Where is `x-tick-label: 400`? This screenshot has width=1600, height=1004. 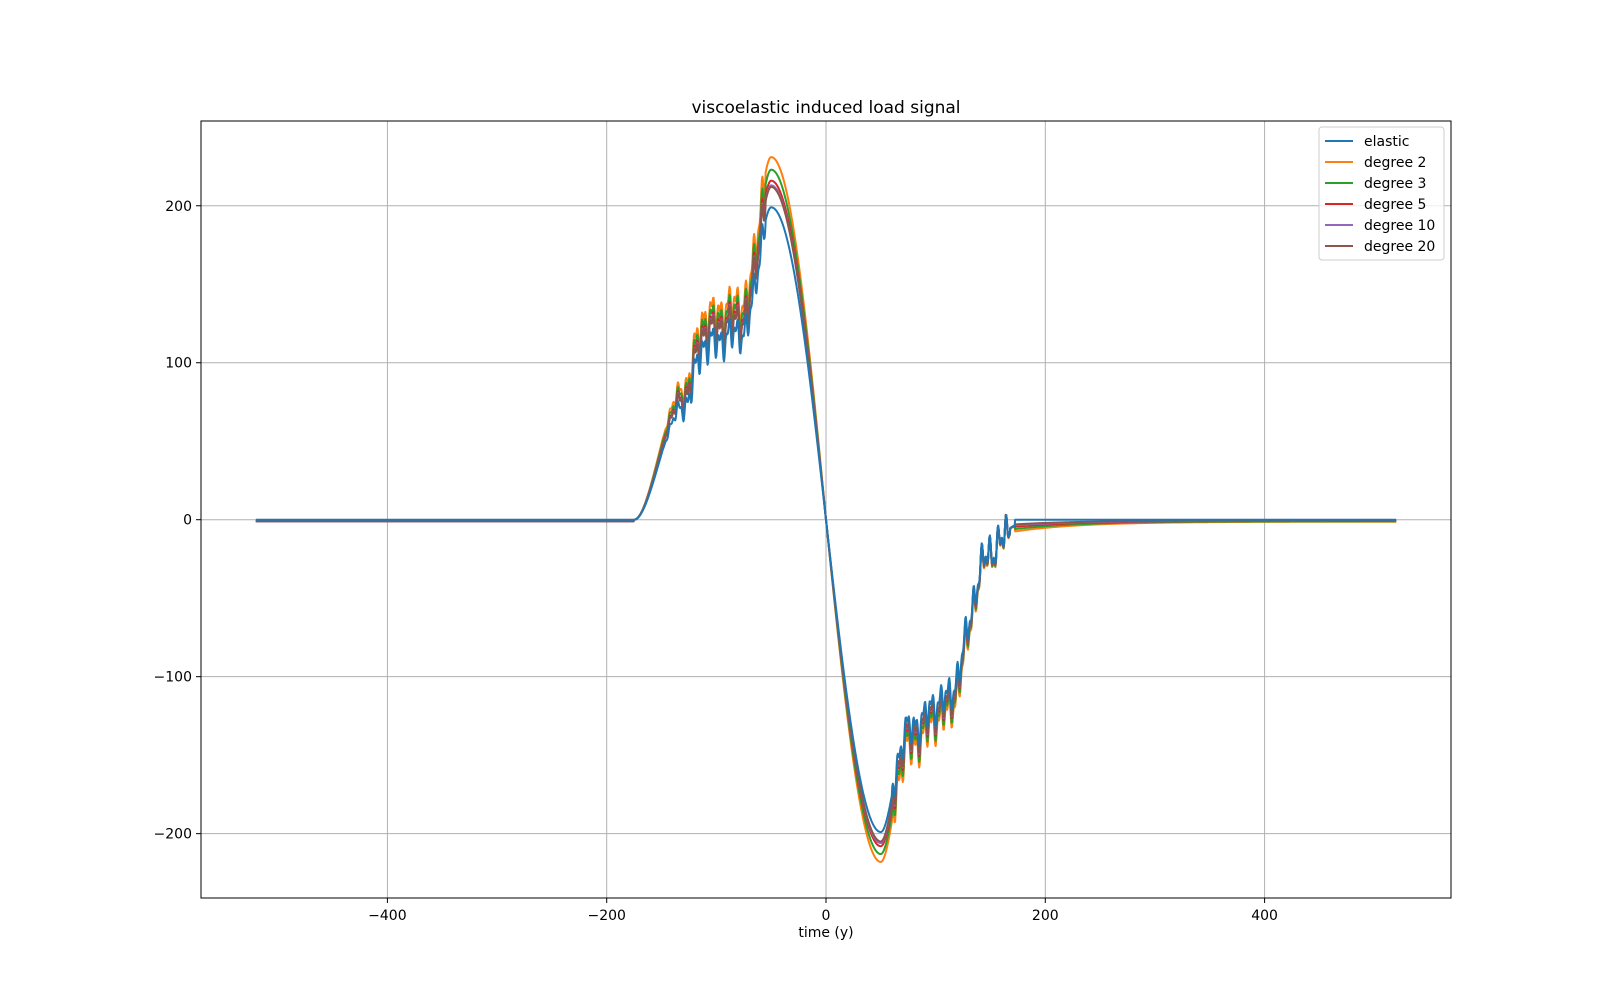
x-tick-label: 400 is located at coordinates (1264, 916).